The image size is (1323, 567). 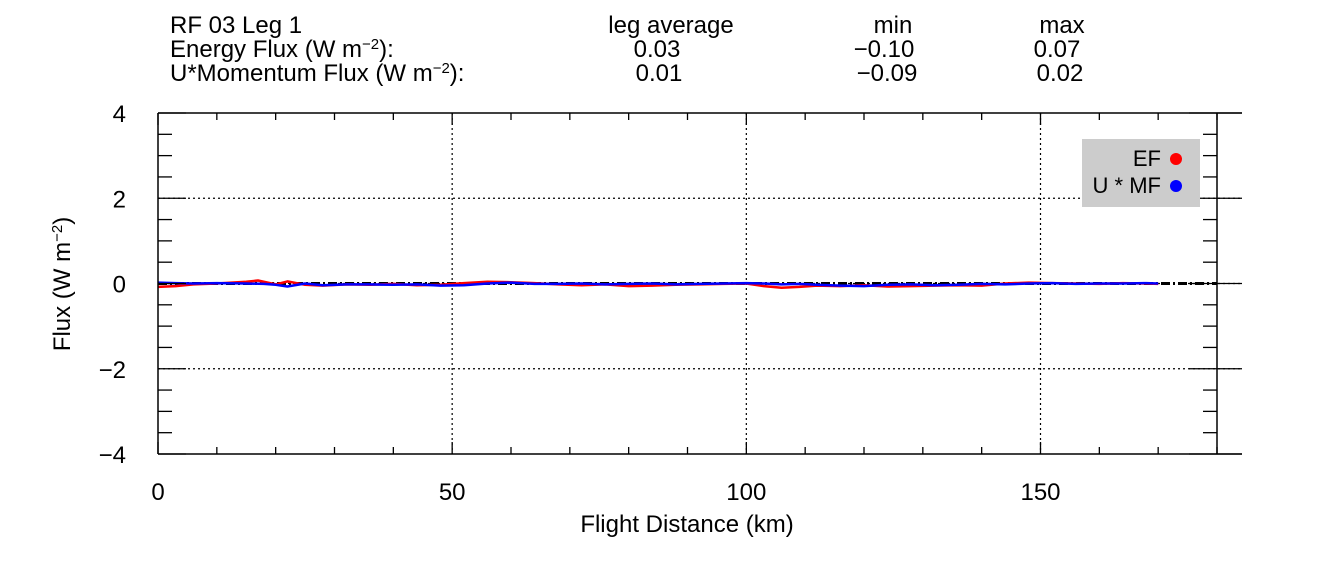 What do you see at coordinates (887, 73) in the screenshot?
I see `momentum-flux-min: −0.09` at bounding box center [887, 73].